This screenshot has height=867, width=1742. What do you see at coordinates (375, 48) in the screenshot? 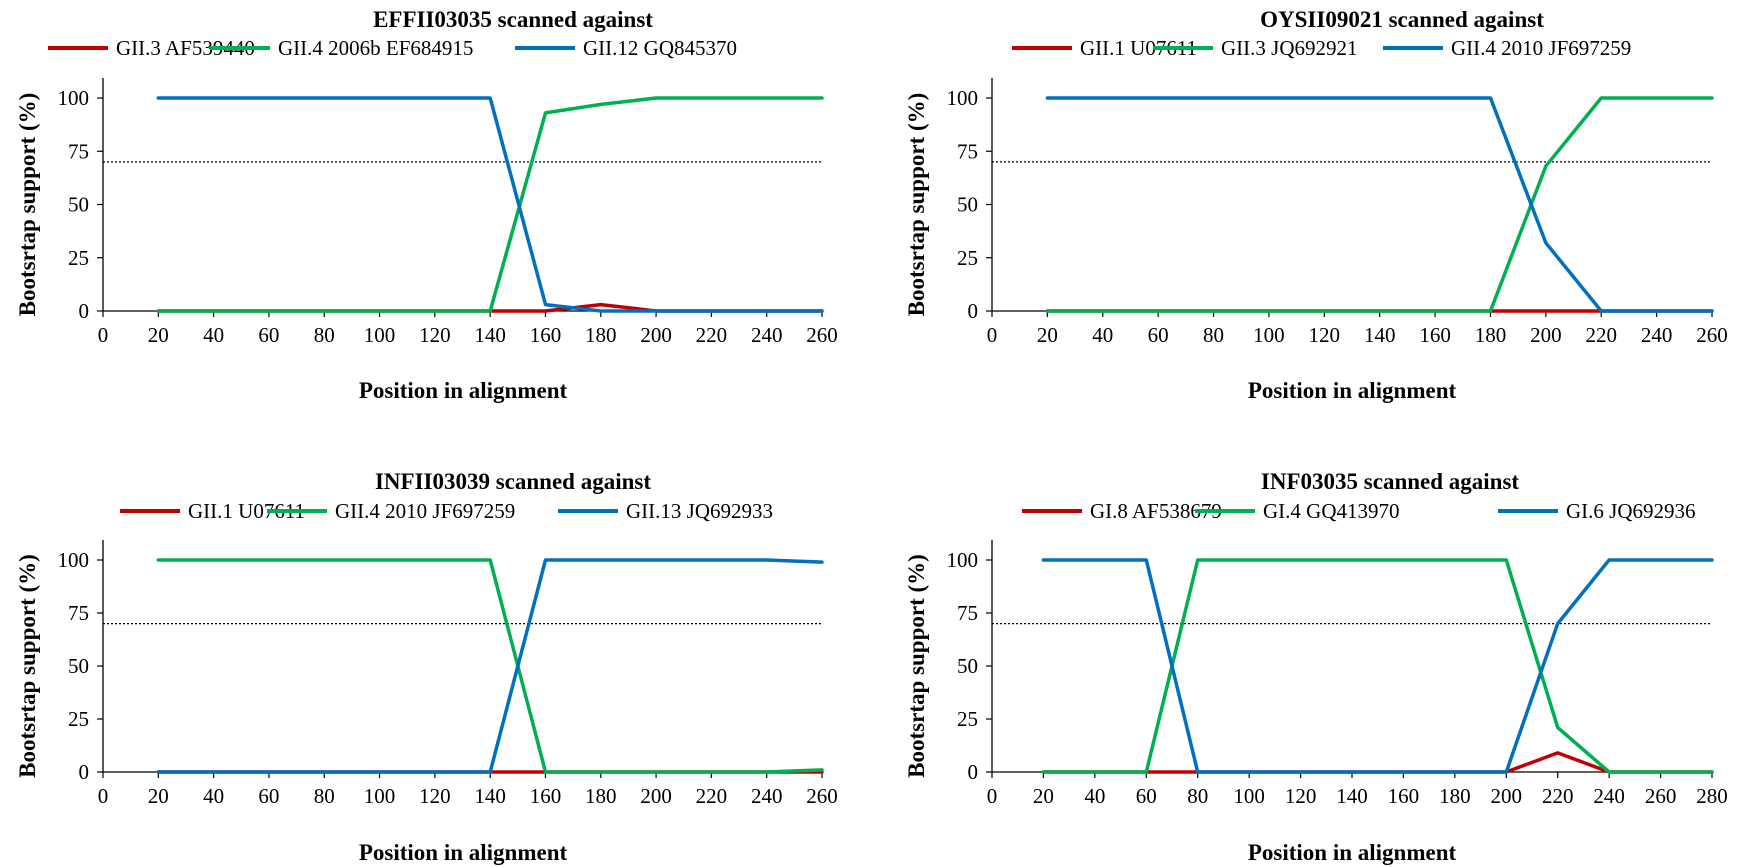
I see `legend-label: GII.4 2006b EF684915` at bounding box center [375, 48].